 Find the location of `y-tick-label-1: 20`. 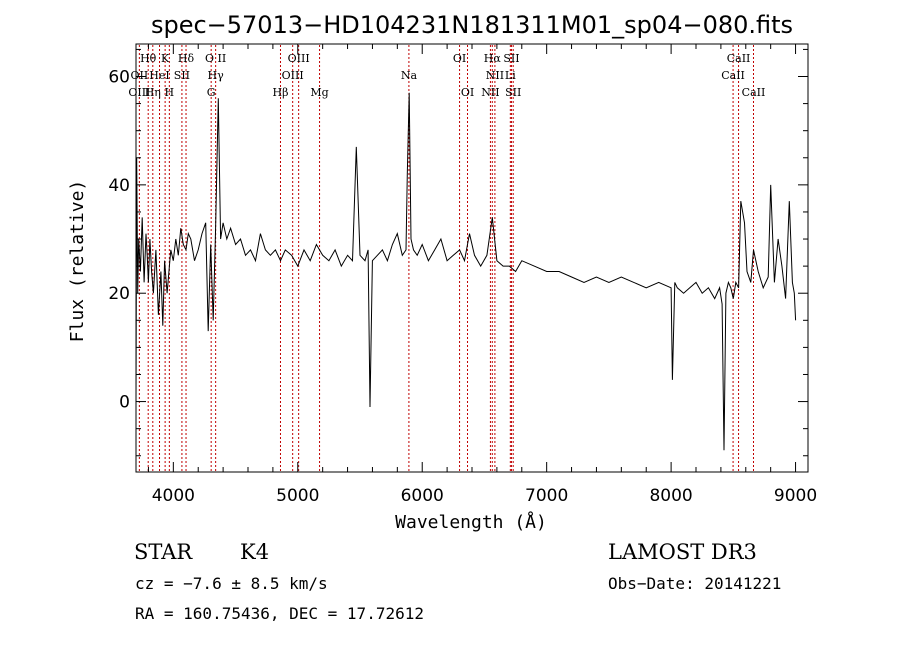

y-tick-label-1: 20 is located at coordinates (119, 294).